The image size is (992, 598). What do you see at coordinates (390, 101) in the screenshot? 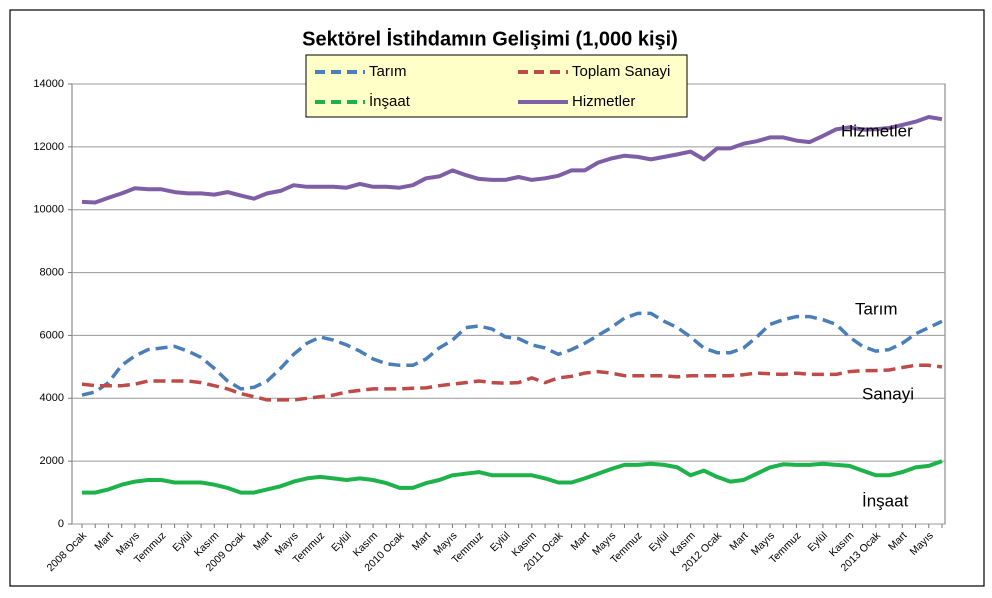
I see `legend-label: İnşaat` at bounding box center [390, 101].